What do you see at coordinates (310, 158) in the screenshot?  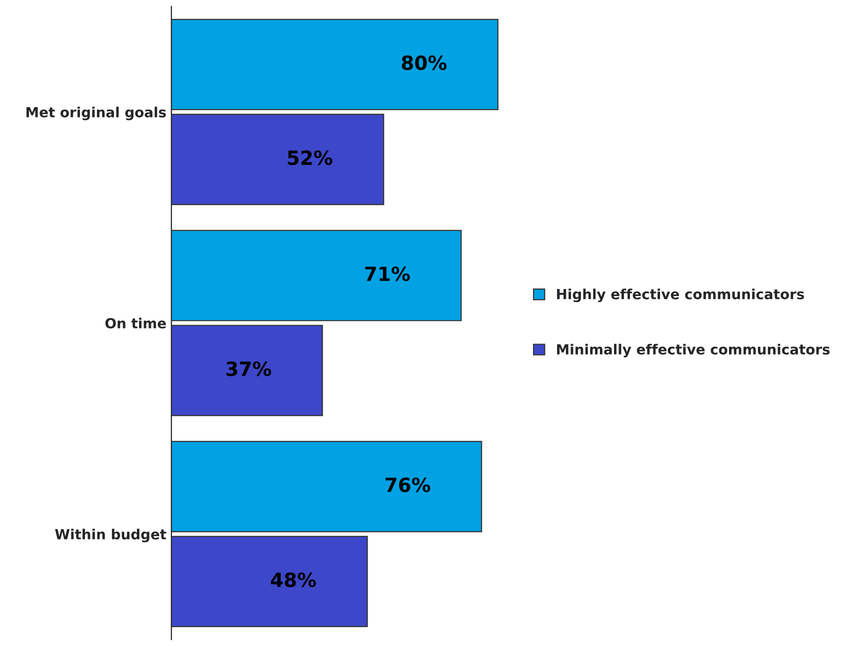 I see `data-label: 52%` at bounding box center [310, 158].